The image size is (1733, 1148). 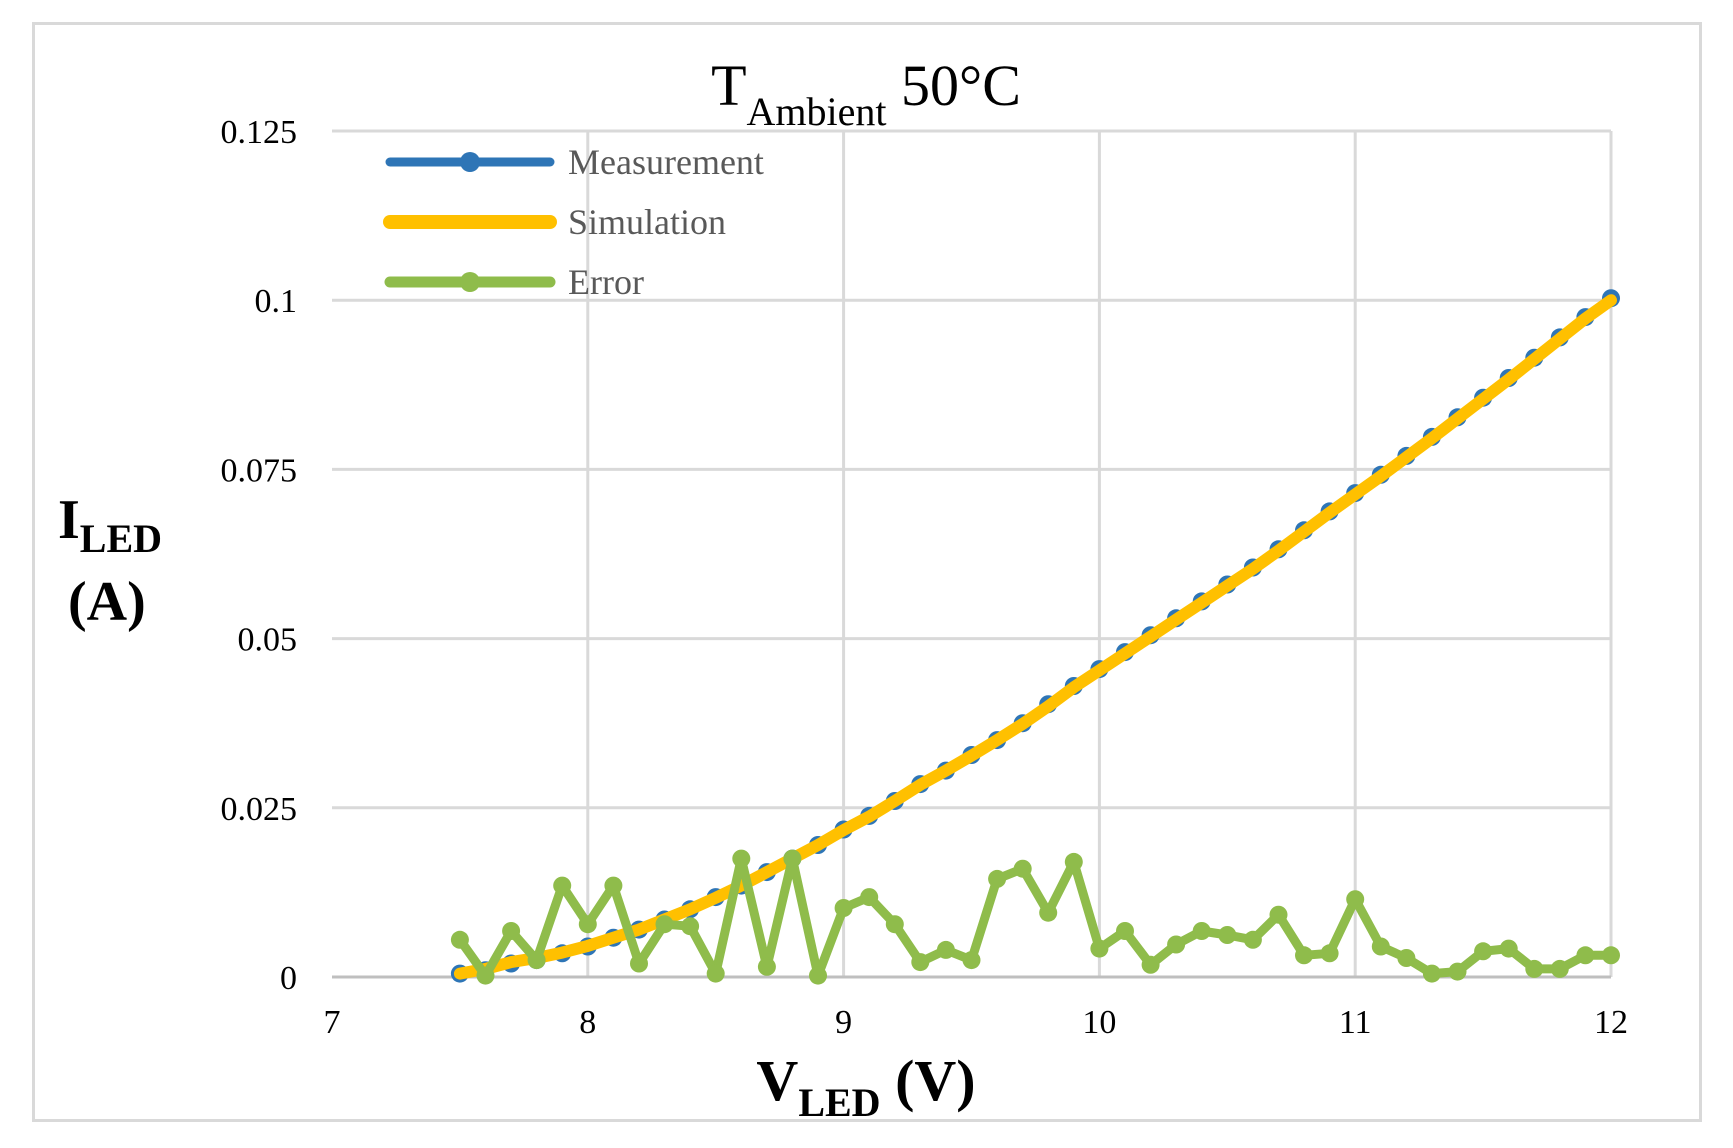 What do you see at coordinates (554, 222) in the screenshot?
I see `legend-item-simulation: Simulation` at bounding box center [554, 222].